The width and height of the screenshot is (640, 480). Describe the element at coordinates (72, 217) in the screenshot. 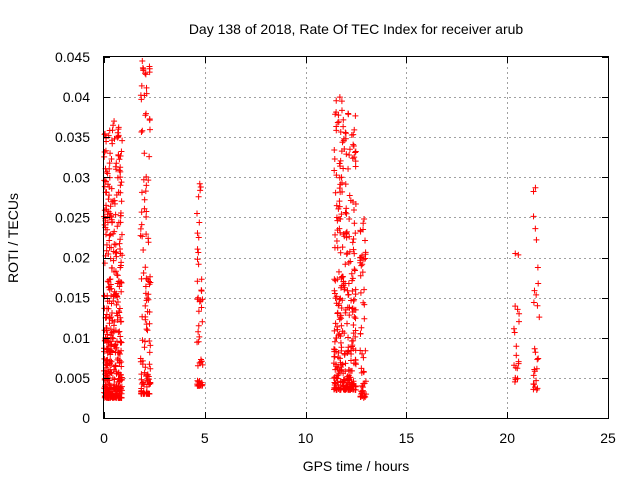

I see `y-tick-label: 0.025` at that location.